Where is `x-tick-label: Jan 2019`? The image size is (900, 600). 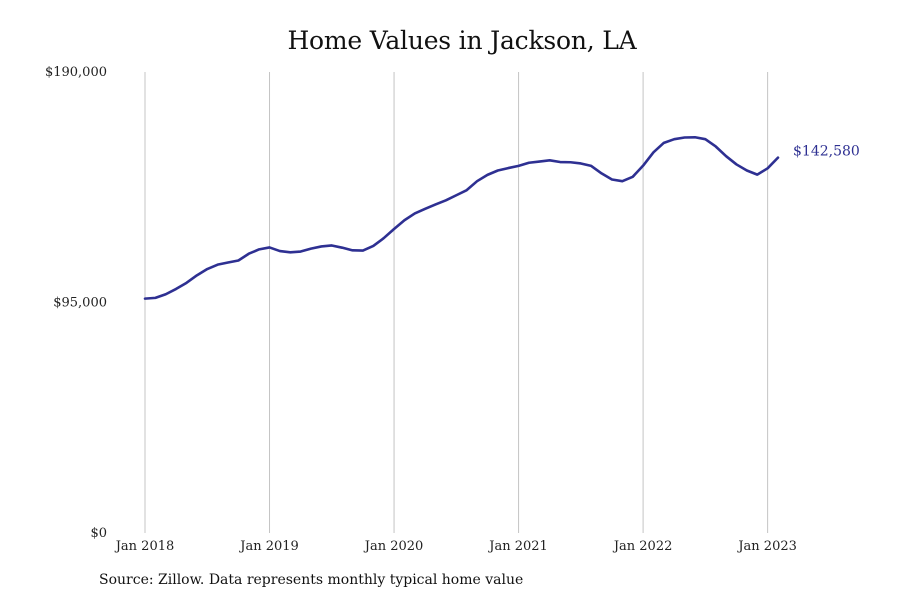 x-tick-label: Jan 2019 is located at coordinates (268, 546).